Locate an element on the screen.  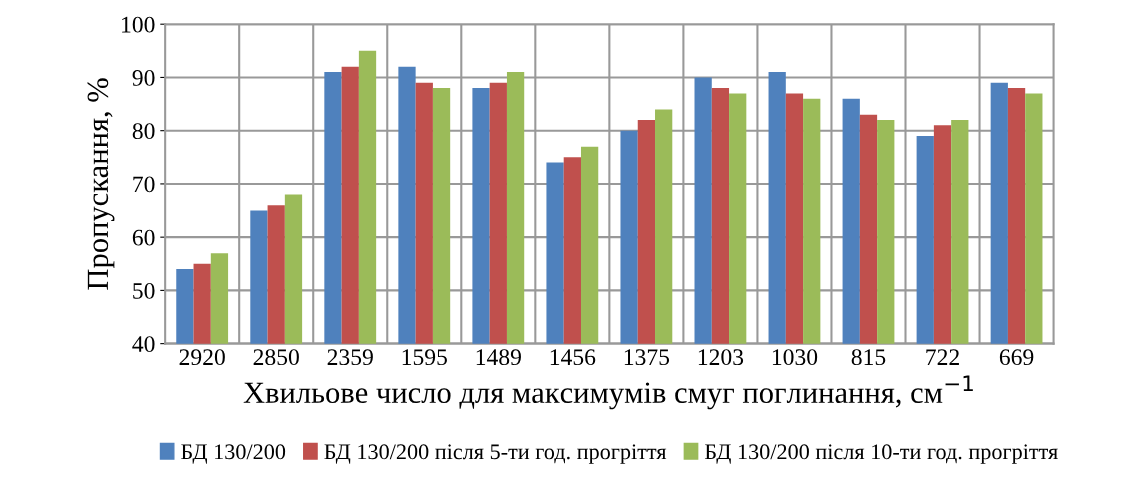
x-tick-label: 669 is located at coordinates (1016, 357).